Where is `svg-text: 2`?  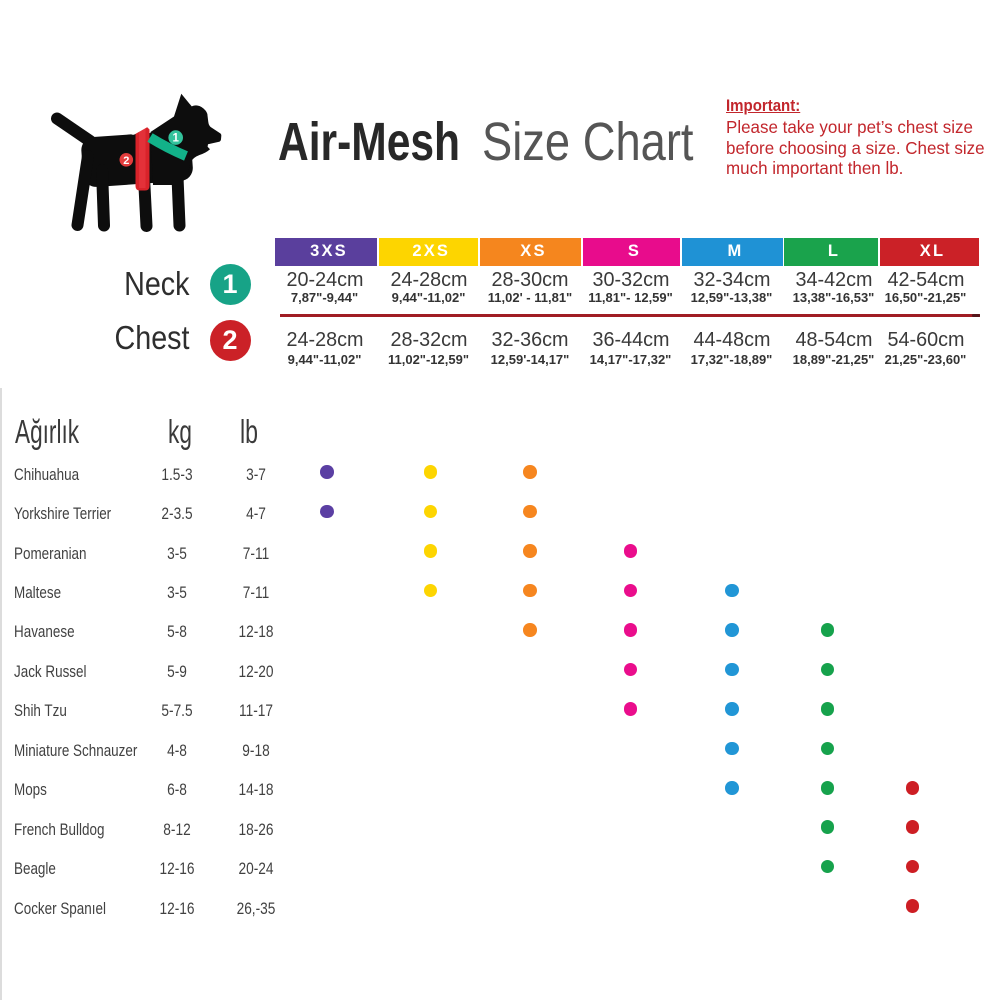 svg-text: 2 is located at coordinates (126, 161).